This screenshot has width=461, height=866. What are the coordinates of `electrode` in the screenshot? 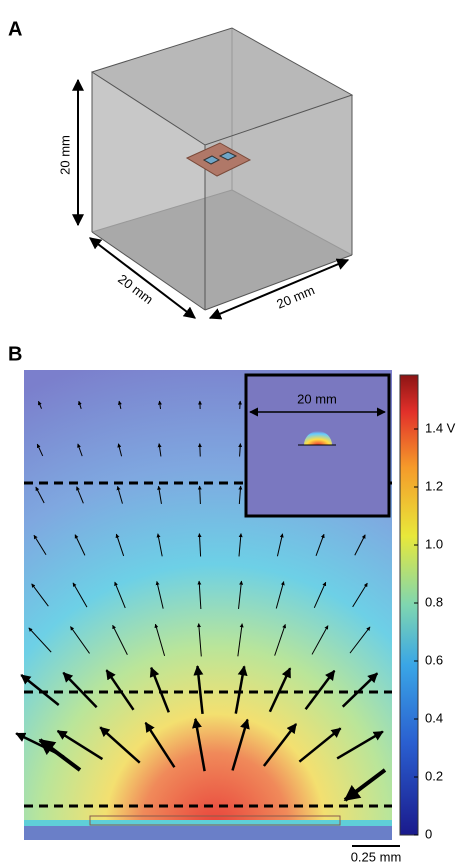 It's located at (215, 820).